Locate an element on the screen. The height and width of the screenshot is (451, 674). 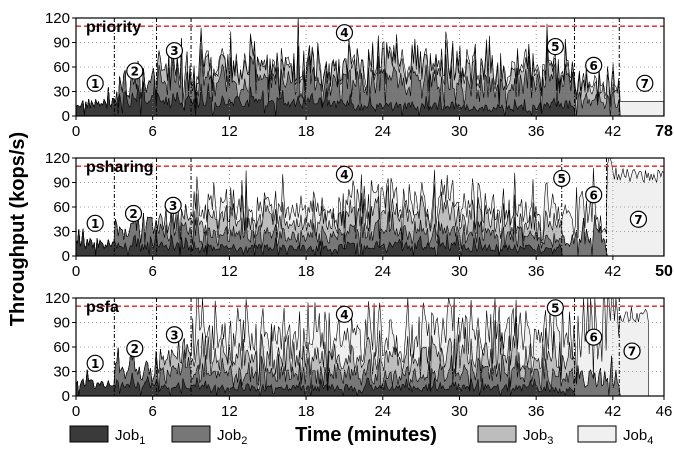
phase-label-6: 6 is located at coordinates (594, 65).